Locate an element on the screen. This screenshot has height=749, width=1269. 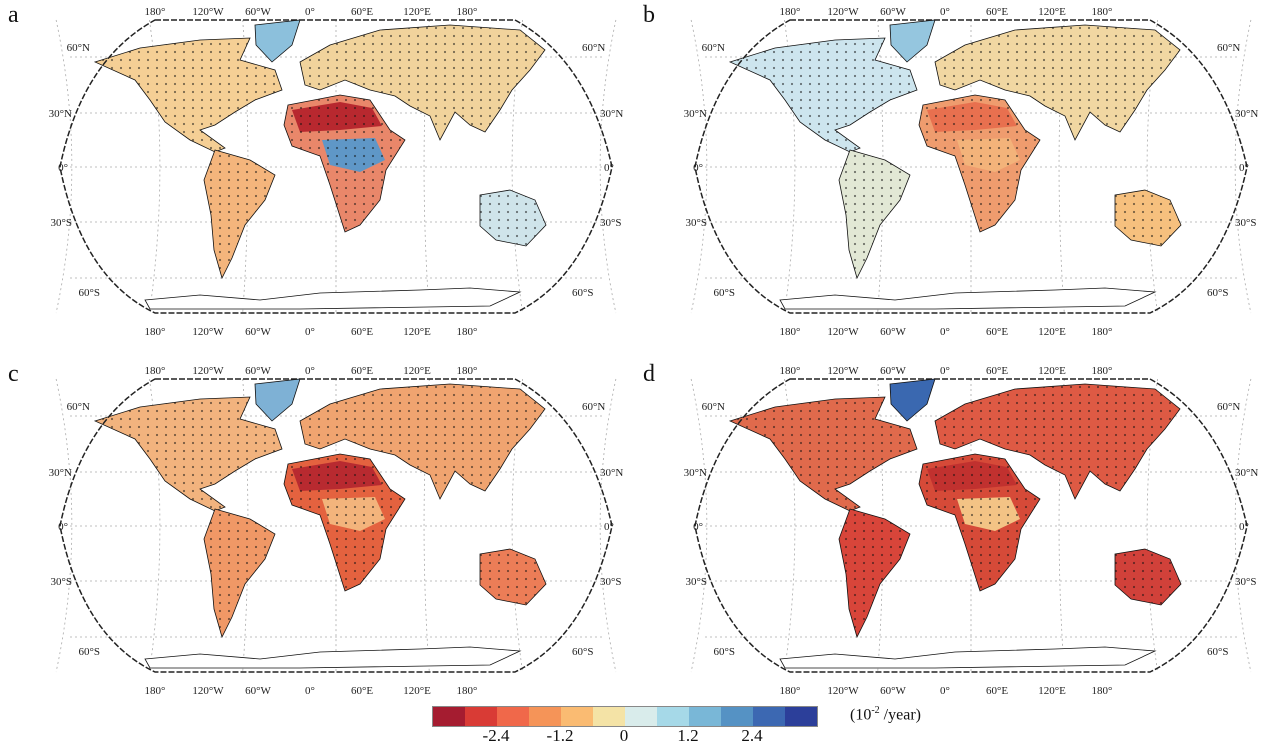
colorbar-tick: -1.2 is located at coordinates (560, 735).